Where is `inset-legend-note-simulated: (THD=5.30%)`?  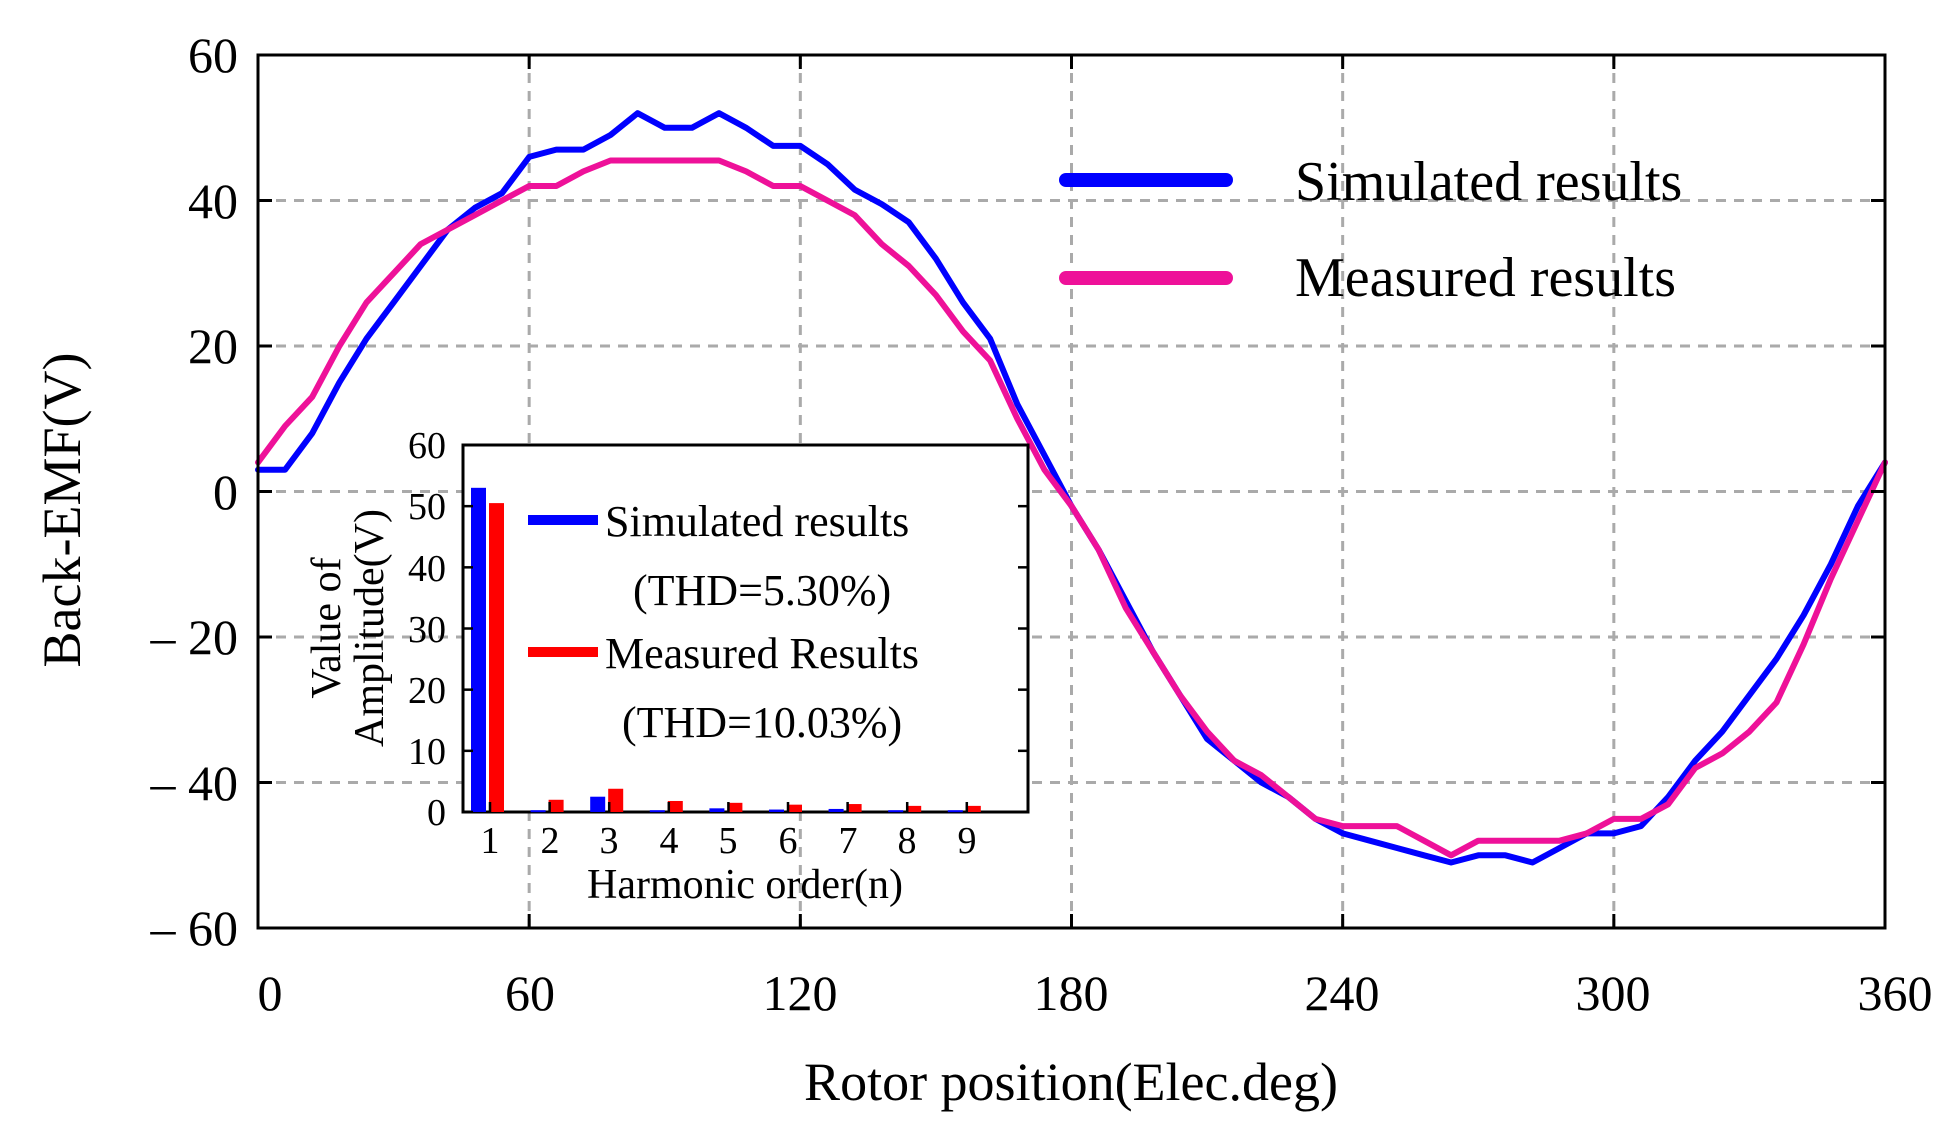
inset-legend-note-simulated: (THD=5.30%) is located at coordinates (762, 590).